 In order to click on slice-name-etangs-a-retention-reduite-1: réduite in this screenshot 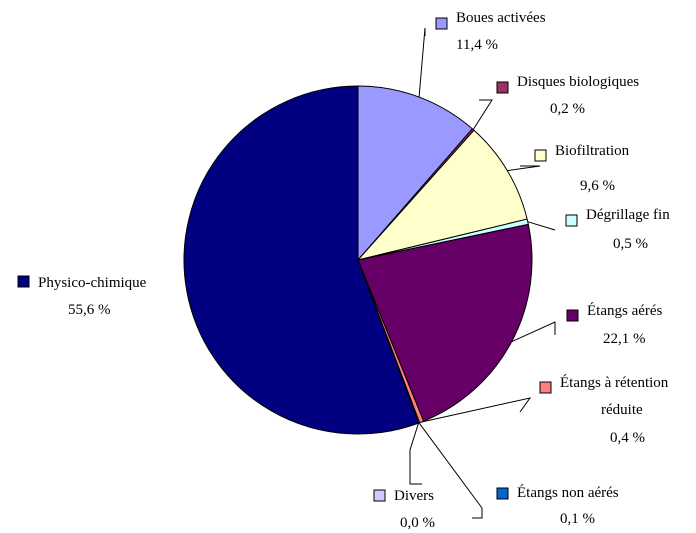, I will do `click(622, 410)`.